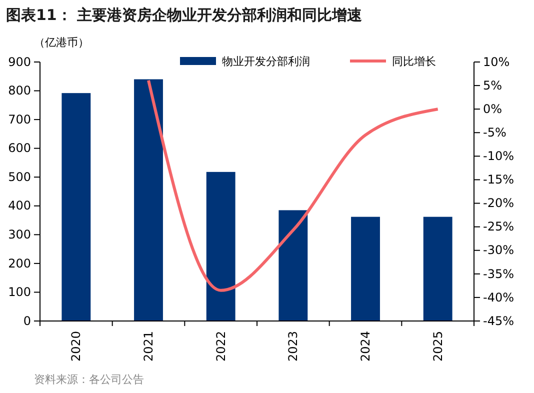  I want to click on y2-tick-label: -5%, so click(494, 132).